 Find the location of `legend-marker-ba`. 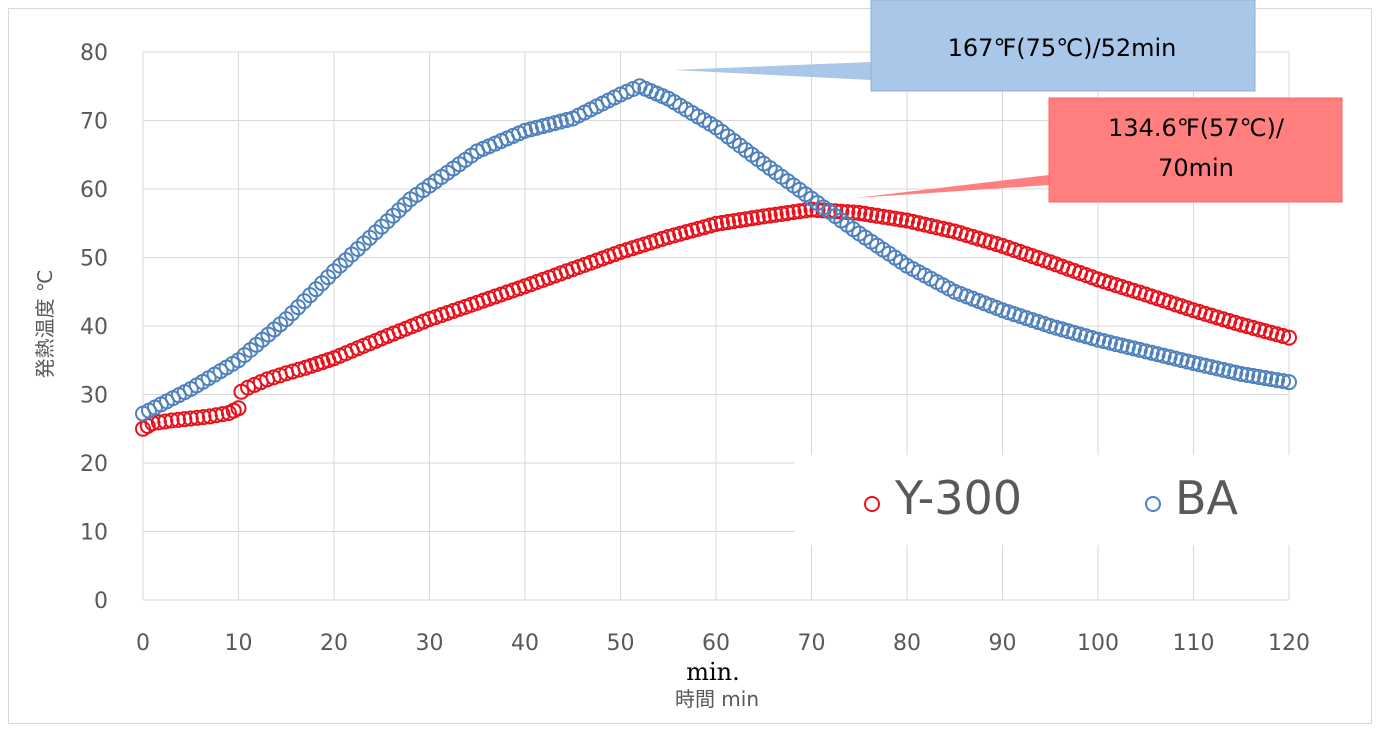

legend-marker-ba is located at coordinates (1153, 504).